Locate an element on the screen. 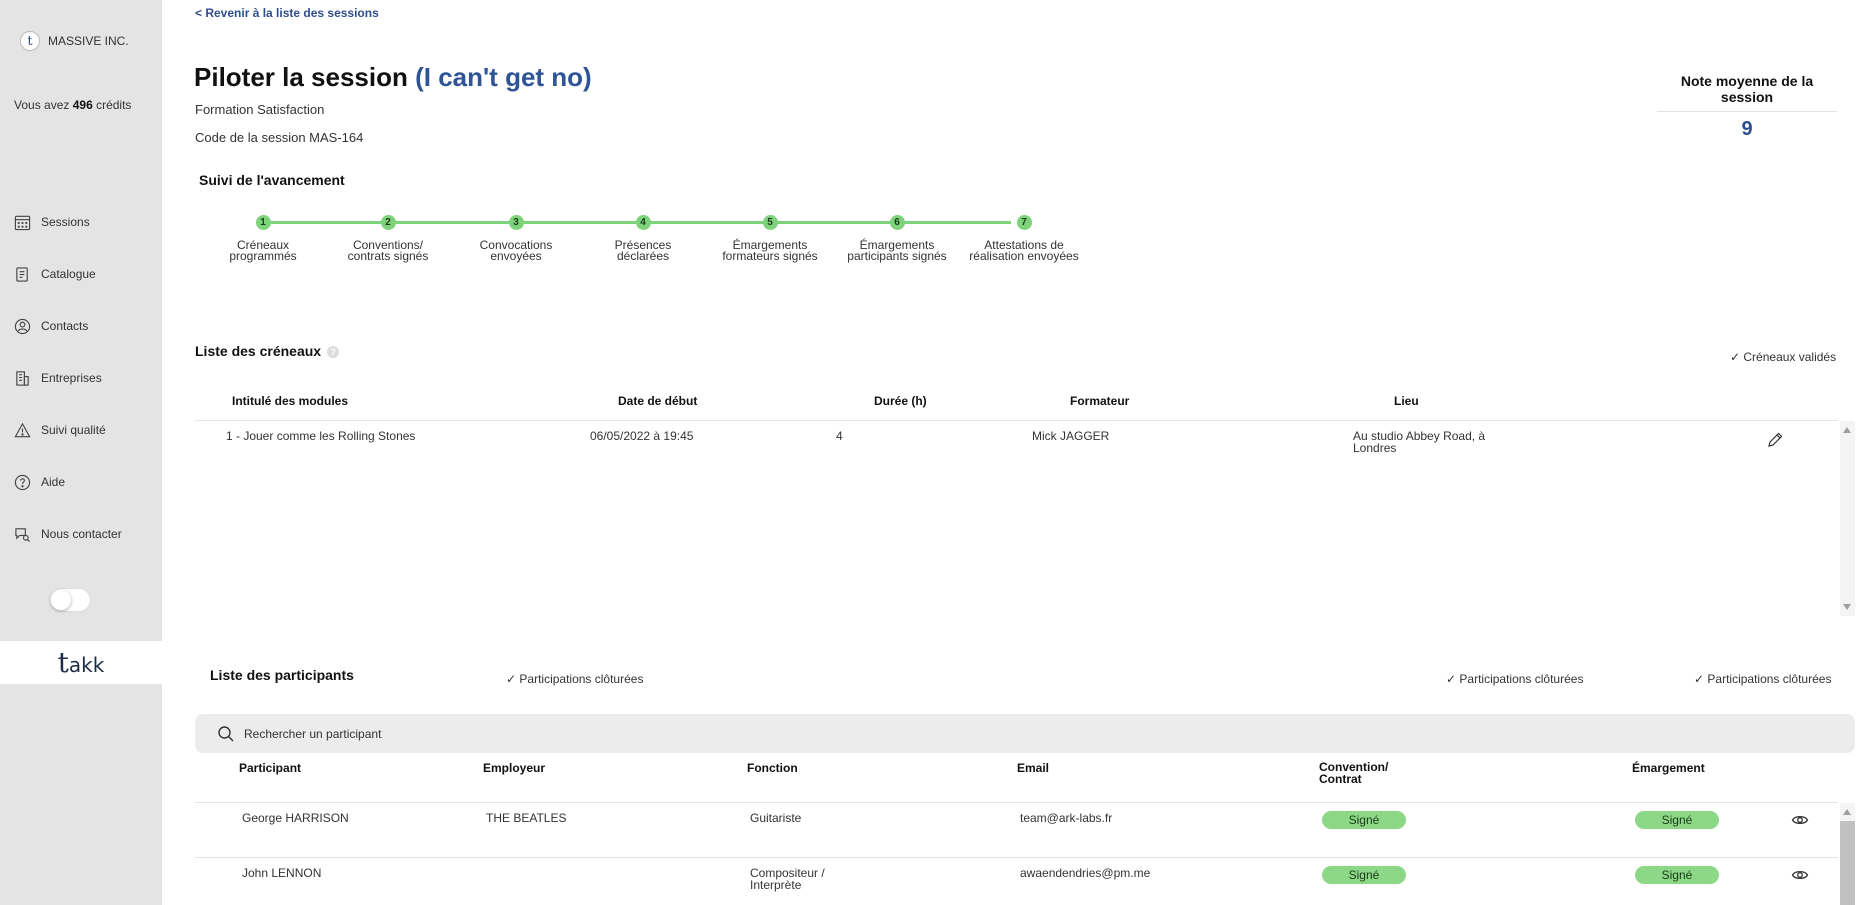 This screenshot has width=1869, height=905. sidebar-item-entreprises: Entreprises is located at coordinates (84, 378).